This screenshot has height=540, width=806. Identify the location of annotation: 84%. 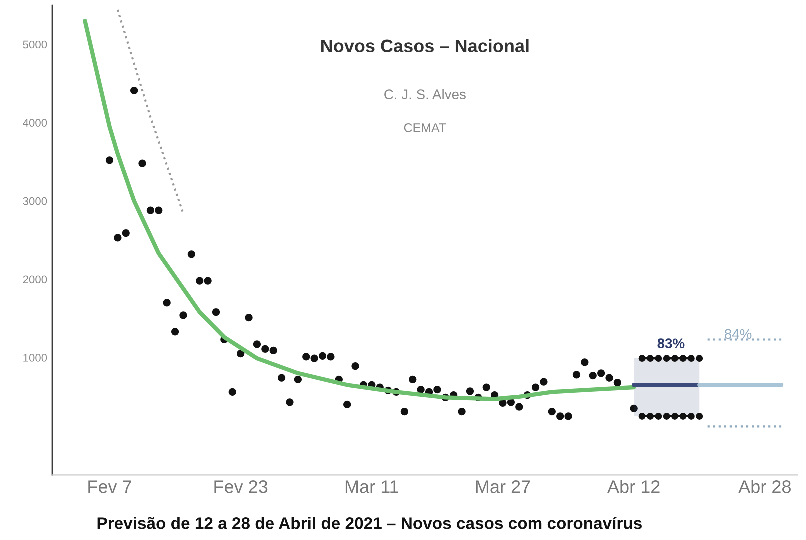
(738, 334).